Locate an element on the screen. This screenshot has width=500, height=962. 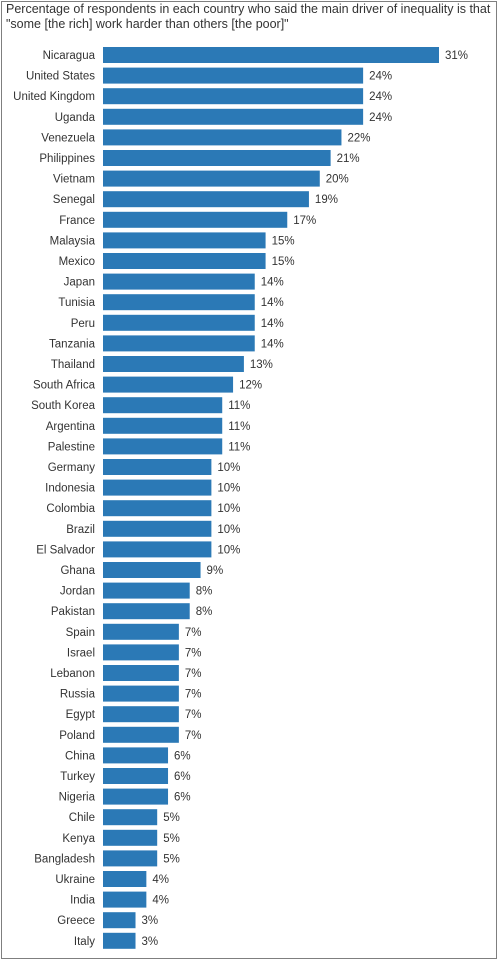
category-label: Brazil is located at coordinates (80, 530).